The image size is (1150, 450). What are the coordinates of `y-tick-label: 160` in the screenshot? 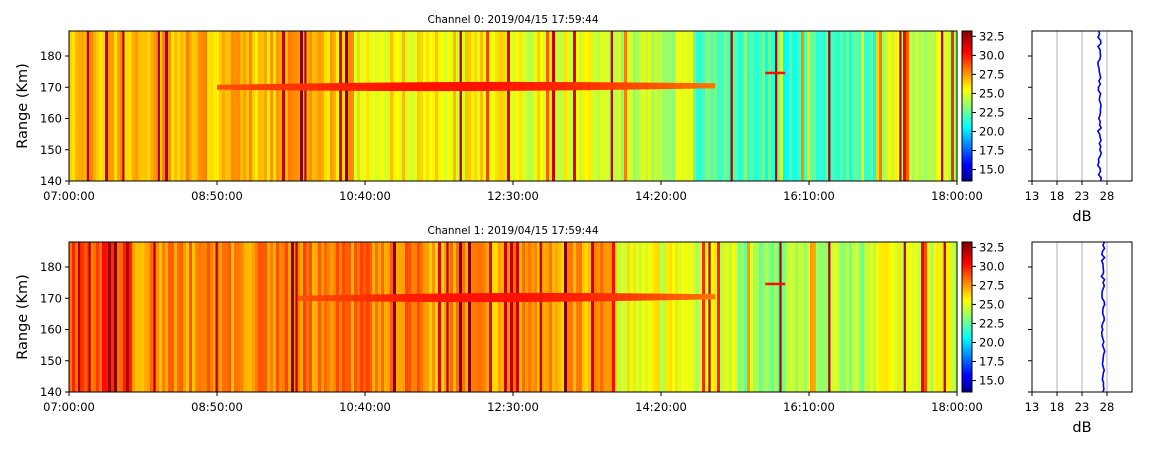 It's located at (51, 330).